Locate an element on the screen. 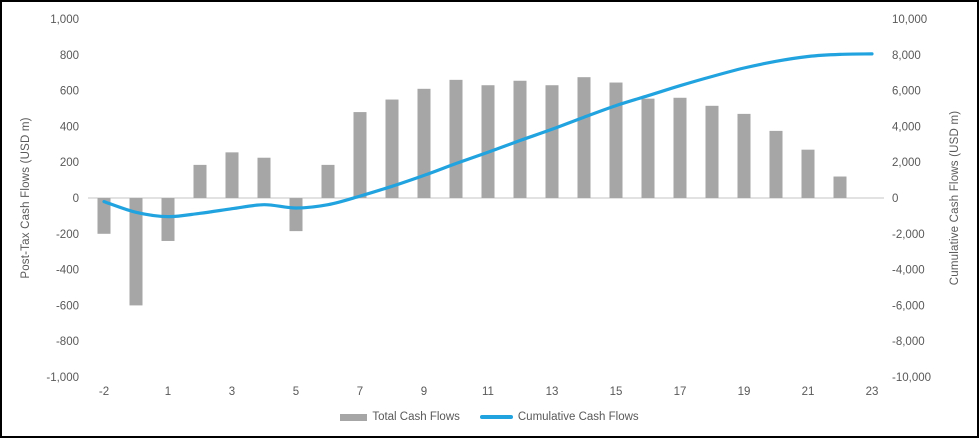  left-axis-tick-label: 1,000 is located at coordinates (64, 20).